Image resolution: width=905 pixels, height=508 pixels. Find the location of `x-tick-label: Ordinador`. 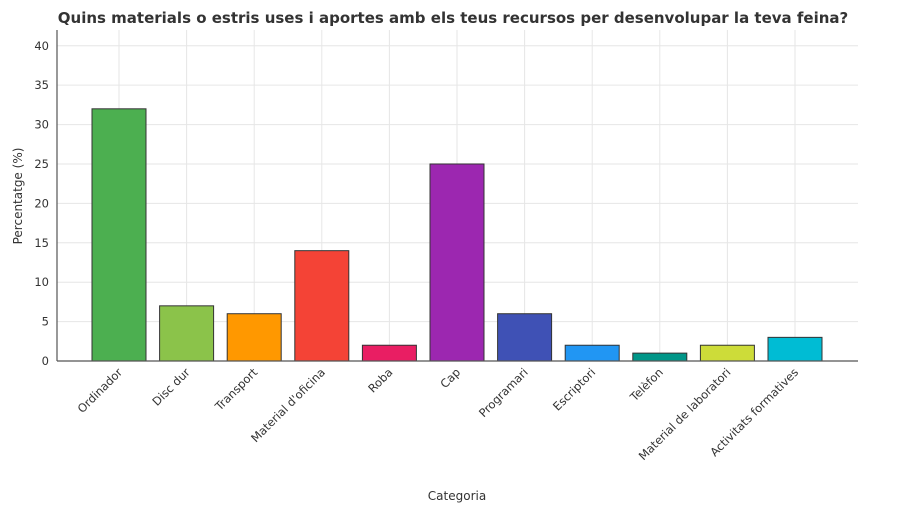

x-tick-label: Ordinador is located at coordinates (100, 390).